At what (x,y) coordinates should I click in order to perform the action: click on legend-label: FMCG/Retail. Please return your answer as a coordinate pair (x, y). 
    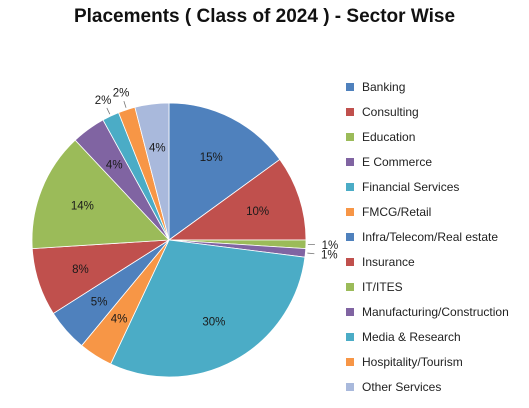
    Looking at the image, I should click on (397, 212).